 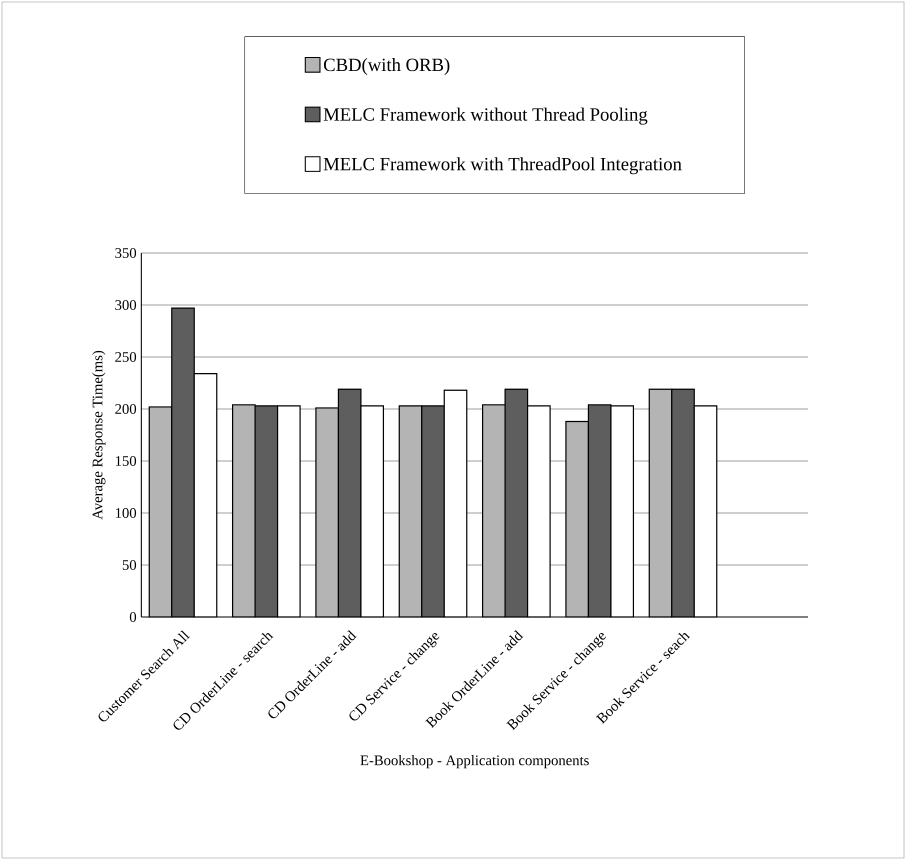 I want to click on y-tick-label: 150, so click(x=126, y=461).